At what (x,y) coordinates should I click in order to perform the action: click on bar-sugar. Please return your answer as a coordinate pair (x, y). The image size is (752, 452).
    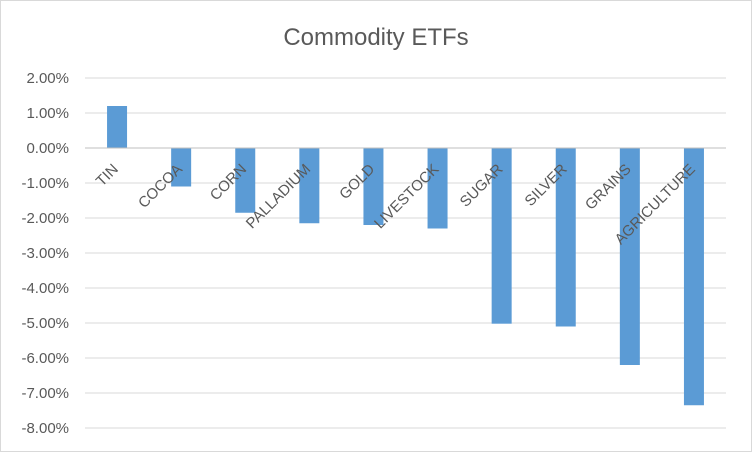
    Looking at the image, I should click on (501, 236).